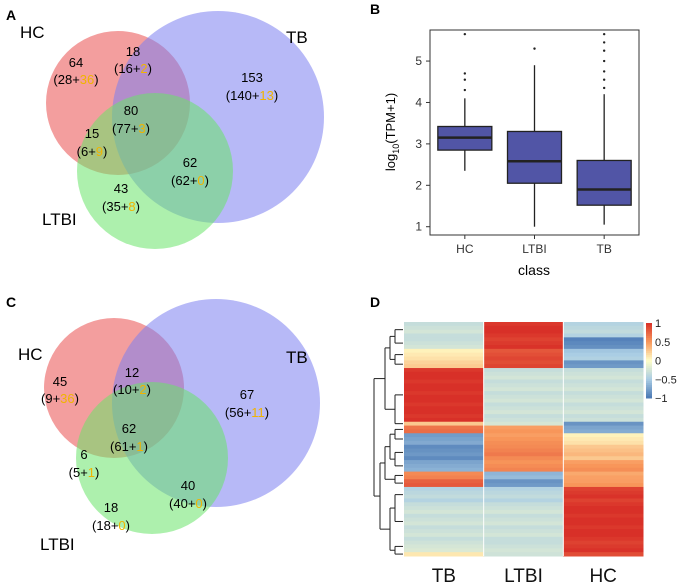 This screenshot has width=678, height=584. What do you see at coordinates (11, 15) in the screenshot?
I see `panel-letter-a: A` at bounding box center [11, 15].